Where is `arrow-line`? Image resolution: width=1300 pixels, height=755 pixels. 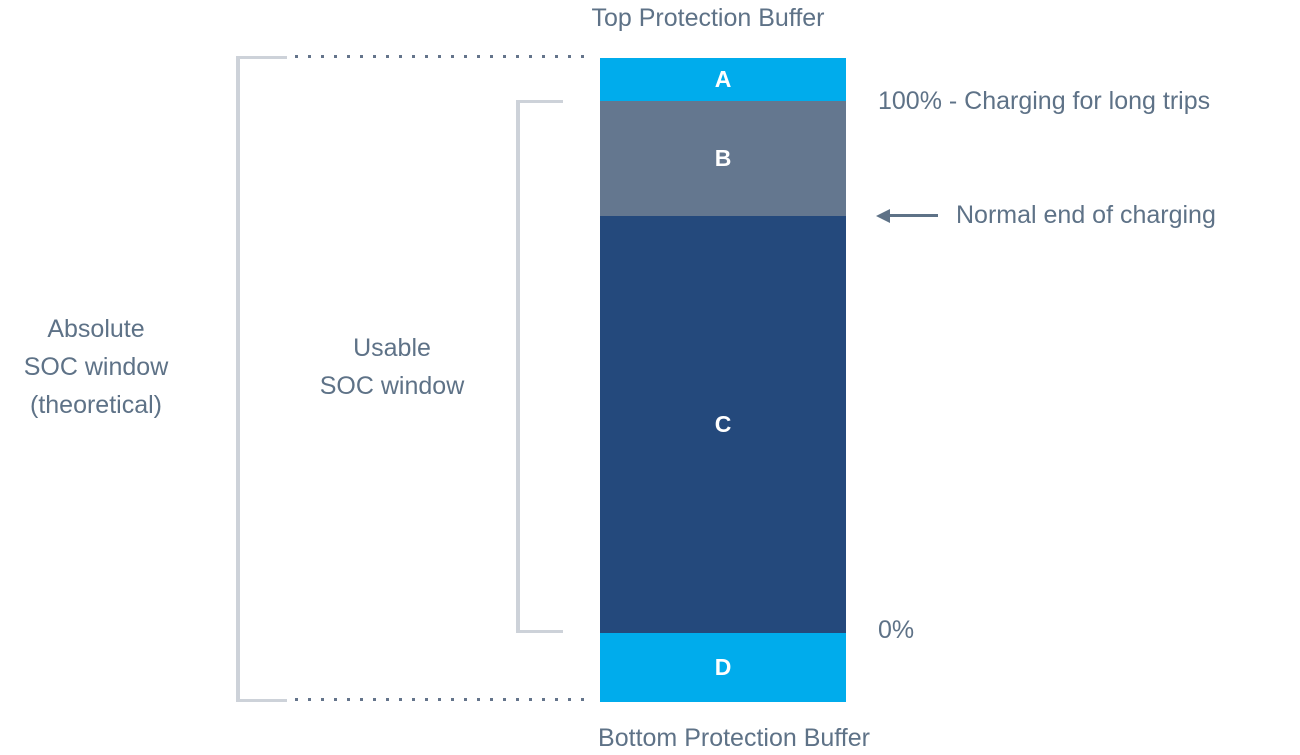 arrow-line is located at coordinates (914, 215).